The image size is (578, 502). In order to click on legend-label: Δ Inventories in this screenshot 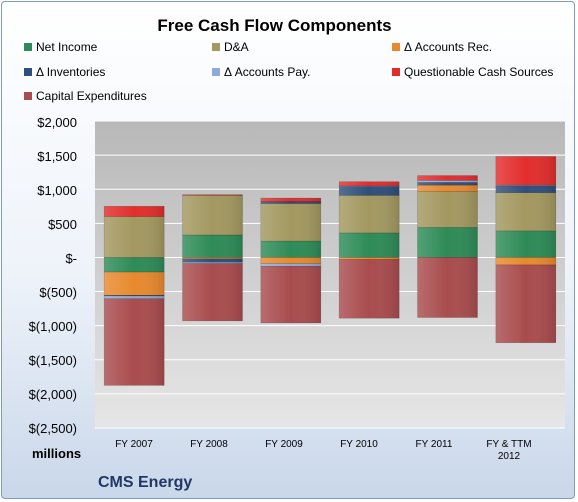, I will do `click(71, 72)`.